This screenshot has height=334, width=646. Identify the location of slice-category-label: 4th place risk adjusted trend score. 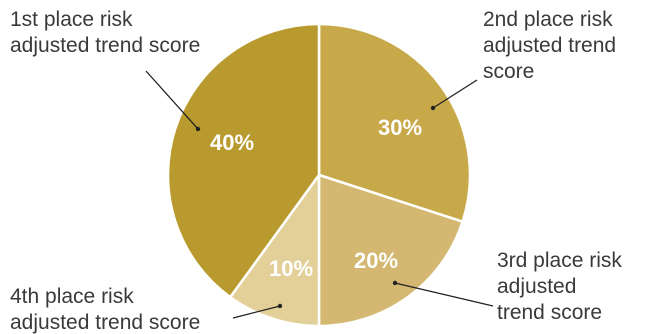
(105, 309).